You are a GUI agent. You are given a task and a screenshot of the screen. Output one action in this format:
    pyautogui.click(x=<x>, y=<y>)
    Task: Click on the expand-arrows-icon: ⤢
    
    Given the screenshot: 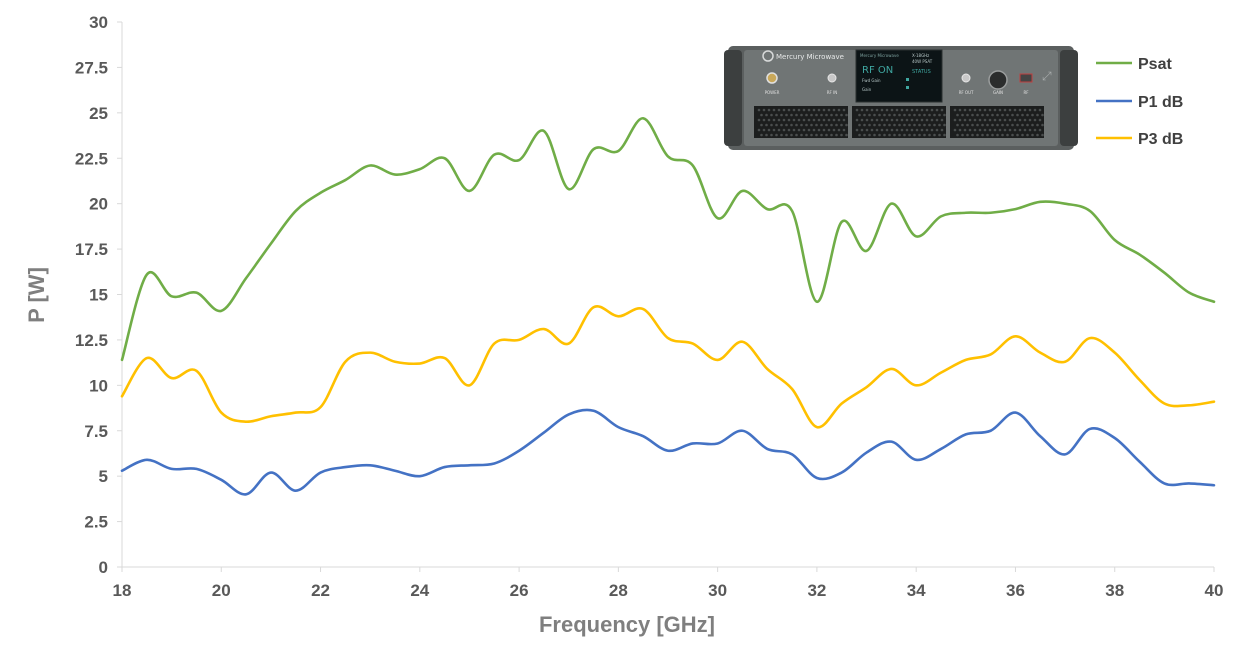 What is the action you would take?
    pyautogui.click(x=1046, y=76)
    